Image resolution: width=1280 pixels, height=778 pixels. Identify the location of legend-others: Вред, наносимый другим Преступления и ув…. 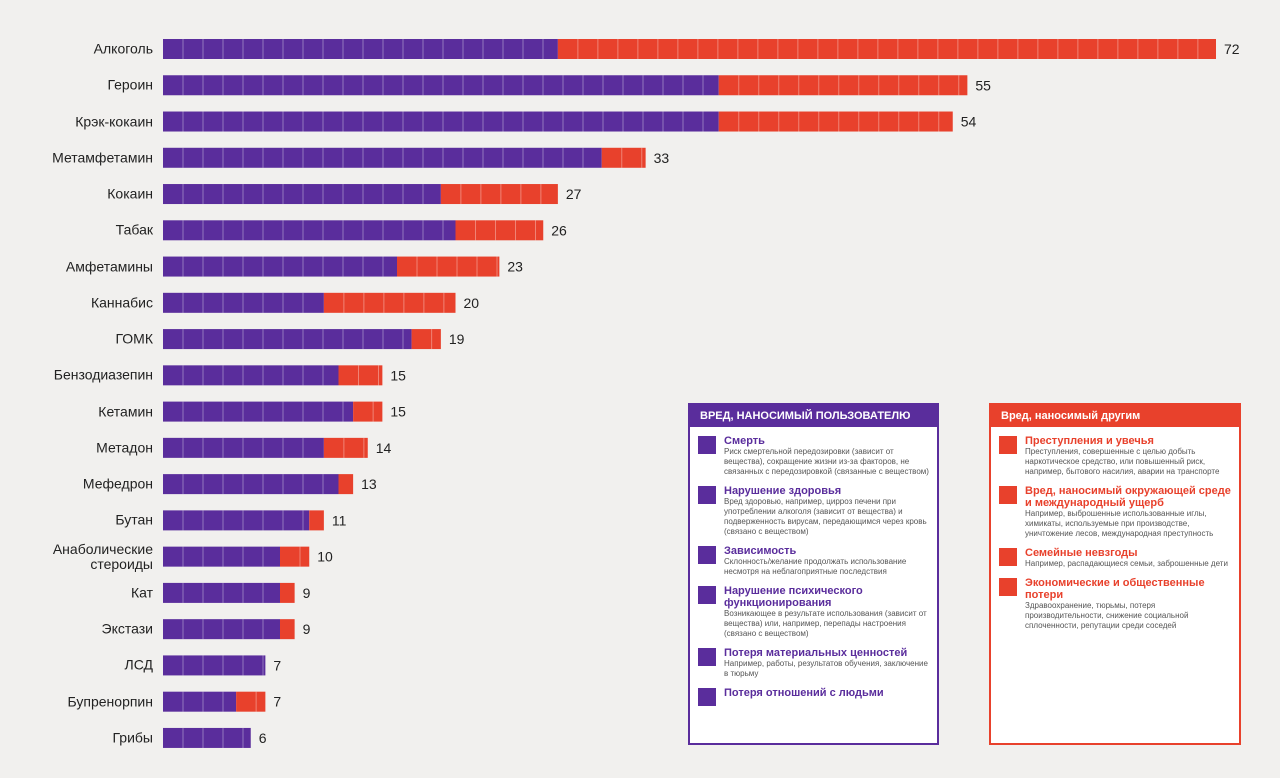
(1115, 574).